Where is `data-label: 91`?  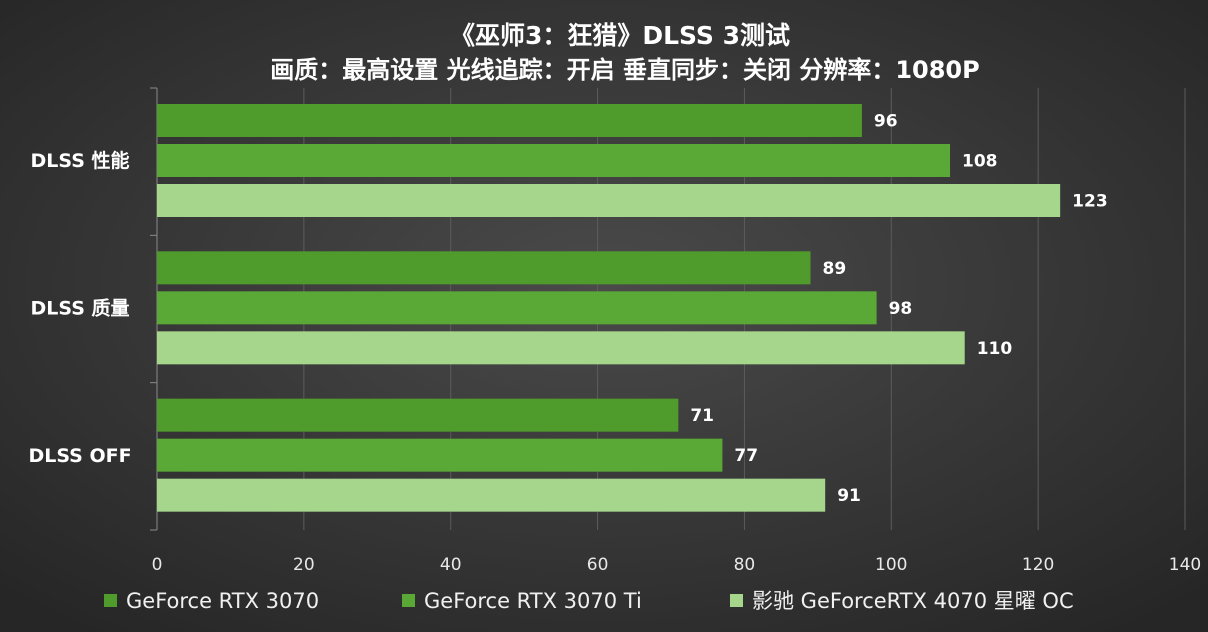 data-label: 91 is located at coordinates (849, 496).